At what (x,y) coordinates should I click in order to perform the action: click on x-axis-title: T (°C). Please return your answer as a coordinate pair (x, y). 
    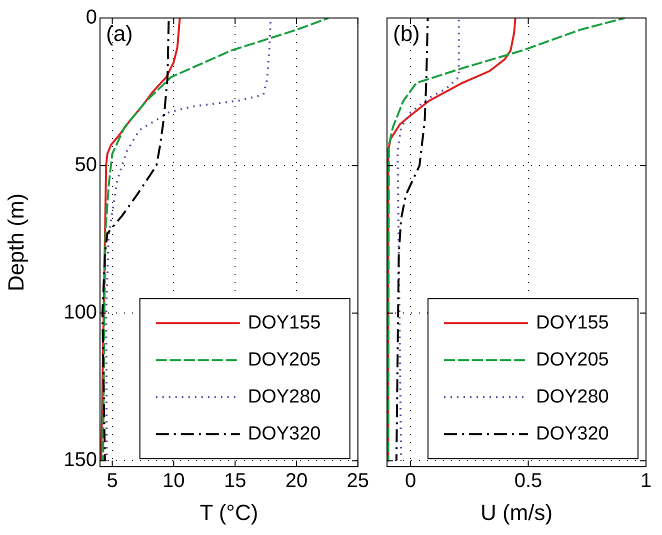
    Looking at the image, I should click on (229, 512).